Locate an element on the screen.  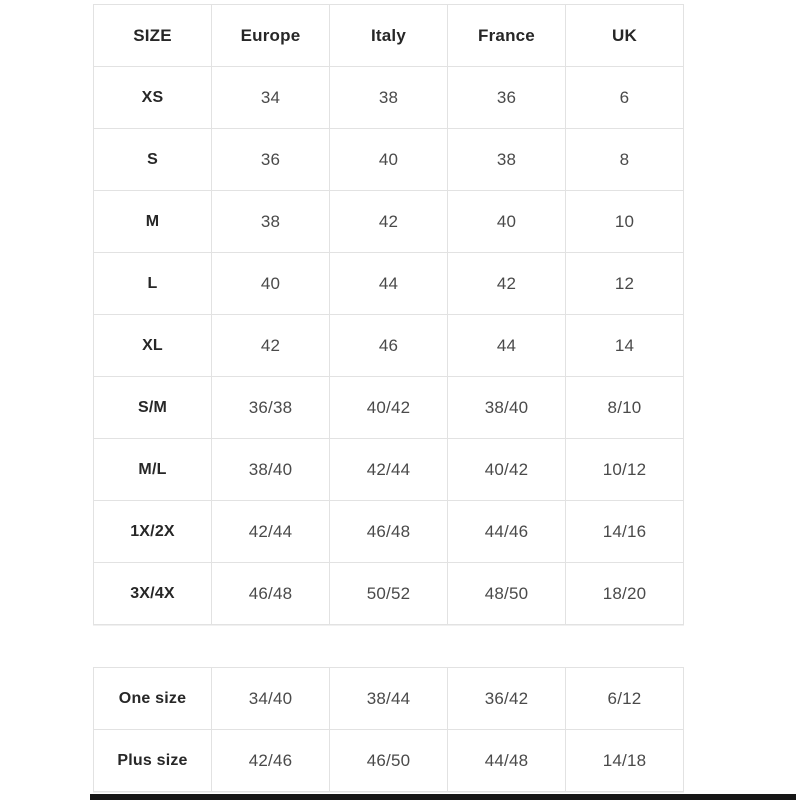
europe-value: 38 is located at coordinates (270, 221).